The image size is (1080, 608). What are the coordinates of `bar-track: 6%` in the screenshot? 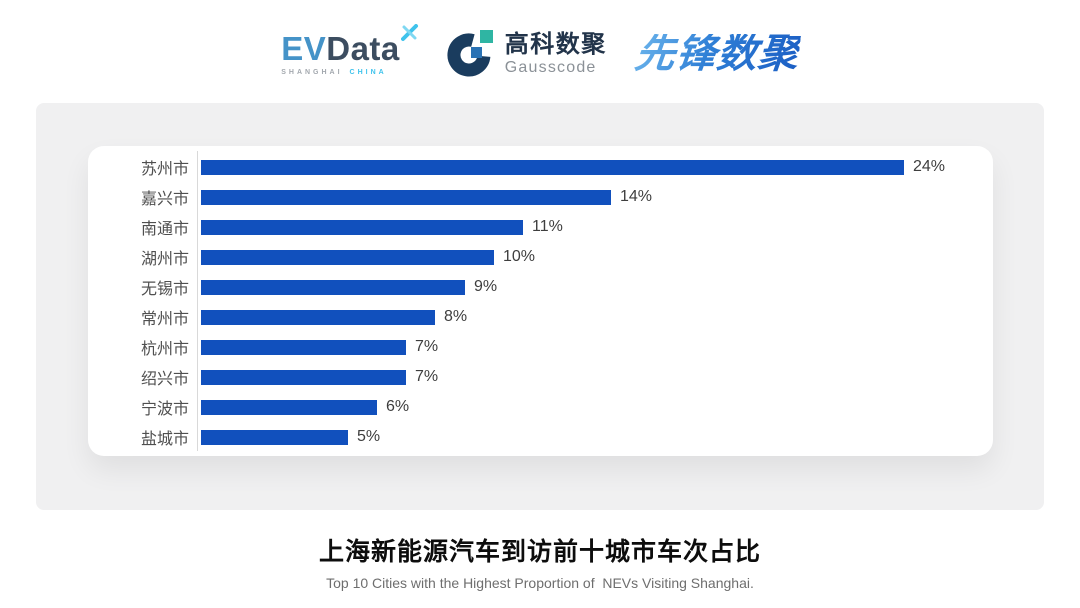 It's located at (595, 407).